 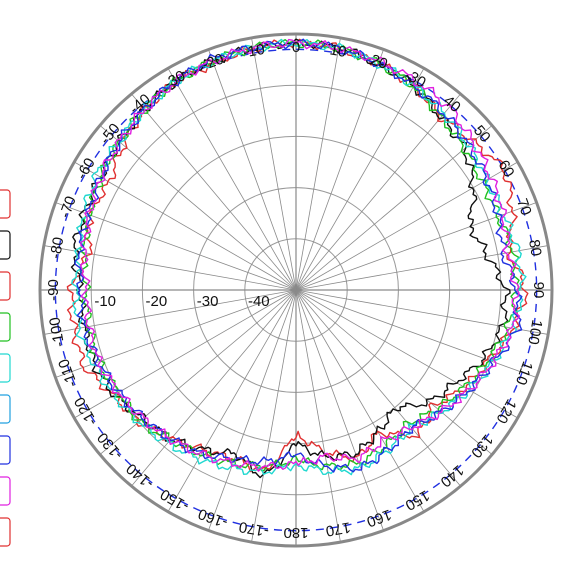 What do you see at coordinates (538, 290) in the screenshot?
I see `angle-tick-label: 90` at bounding box center [538, 290].